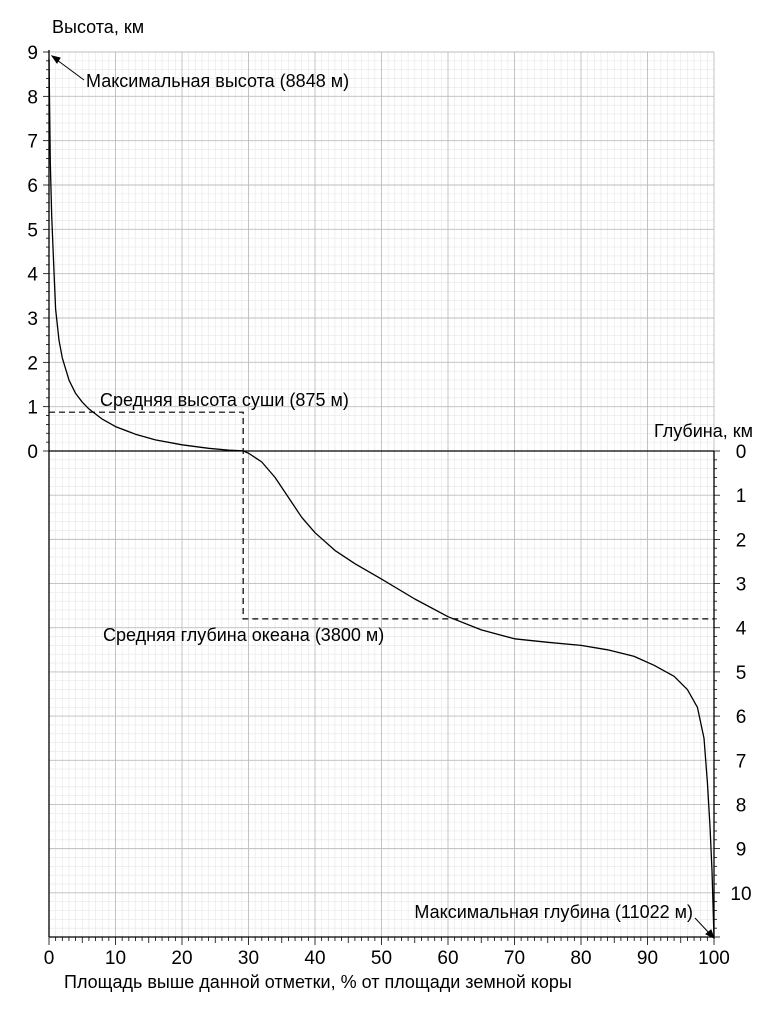 Image resolution: width=770 pixels, height=1011 pixels. Describe the element at coordinates (49, 958) in the screenshot. I see `x-tick-label: 0` at that location.